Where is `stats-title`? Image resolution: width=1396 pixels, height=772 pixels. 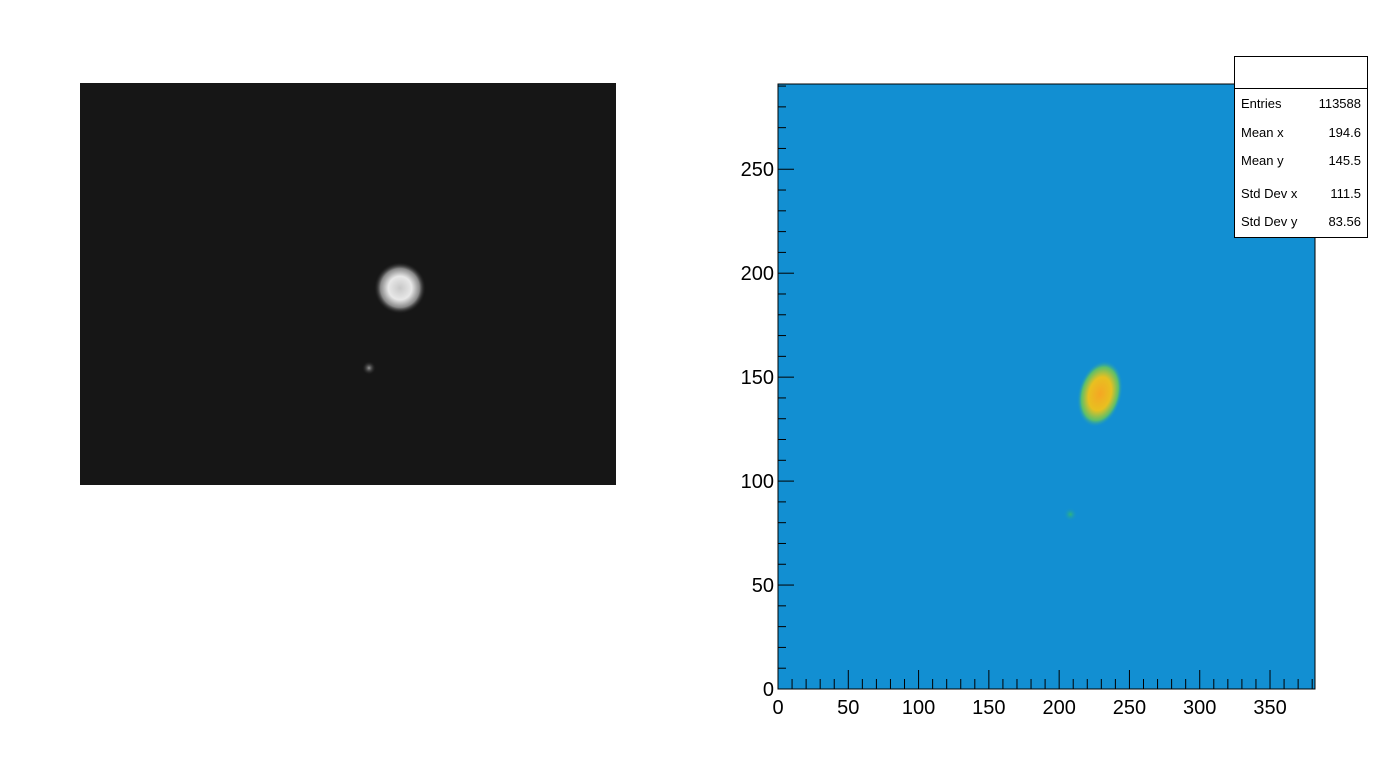
stats-title is located at coordinates (1301, 73).